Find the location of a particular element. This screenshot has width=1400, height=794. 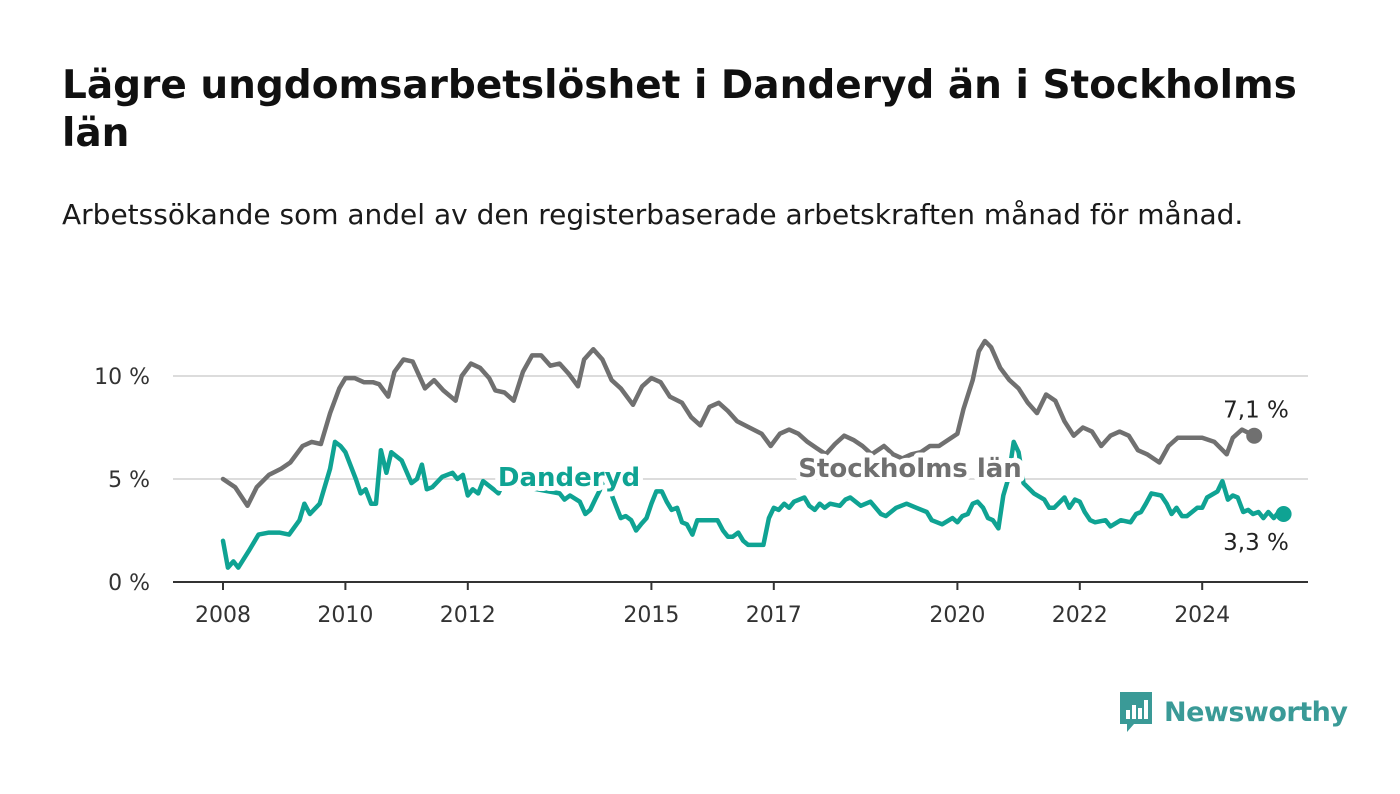

grid-lines is located at coordinates (740, 427).